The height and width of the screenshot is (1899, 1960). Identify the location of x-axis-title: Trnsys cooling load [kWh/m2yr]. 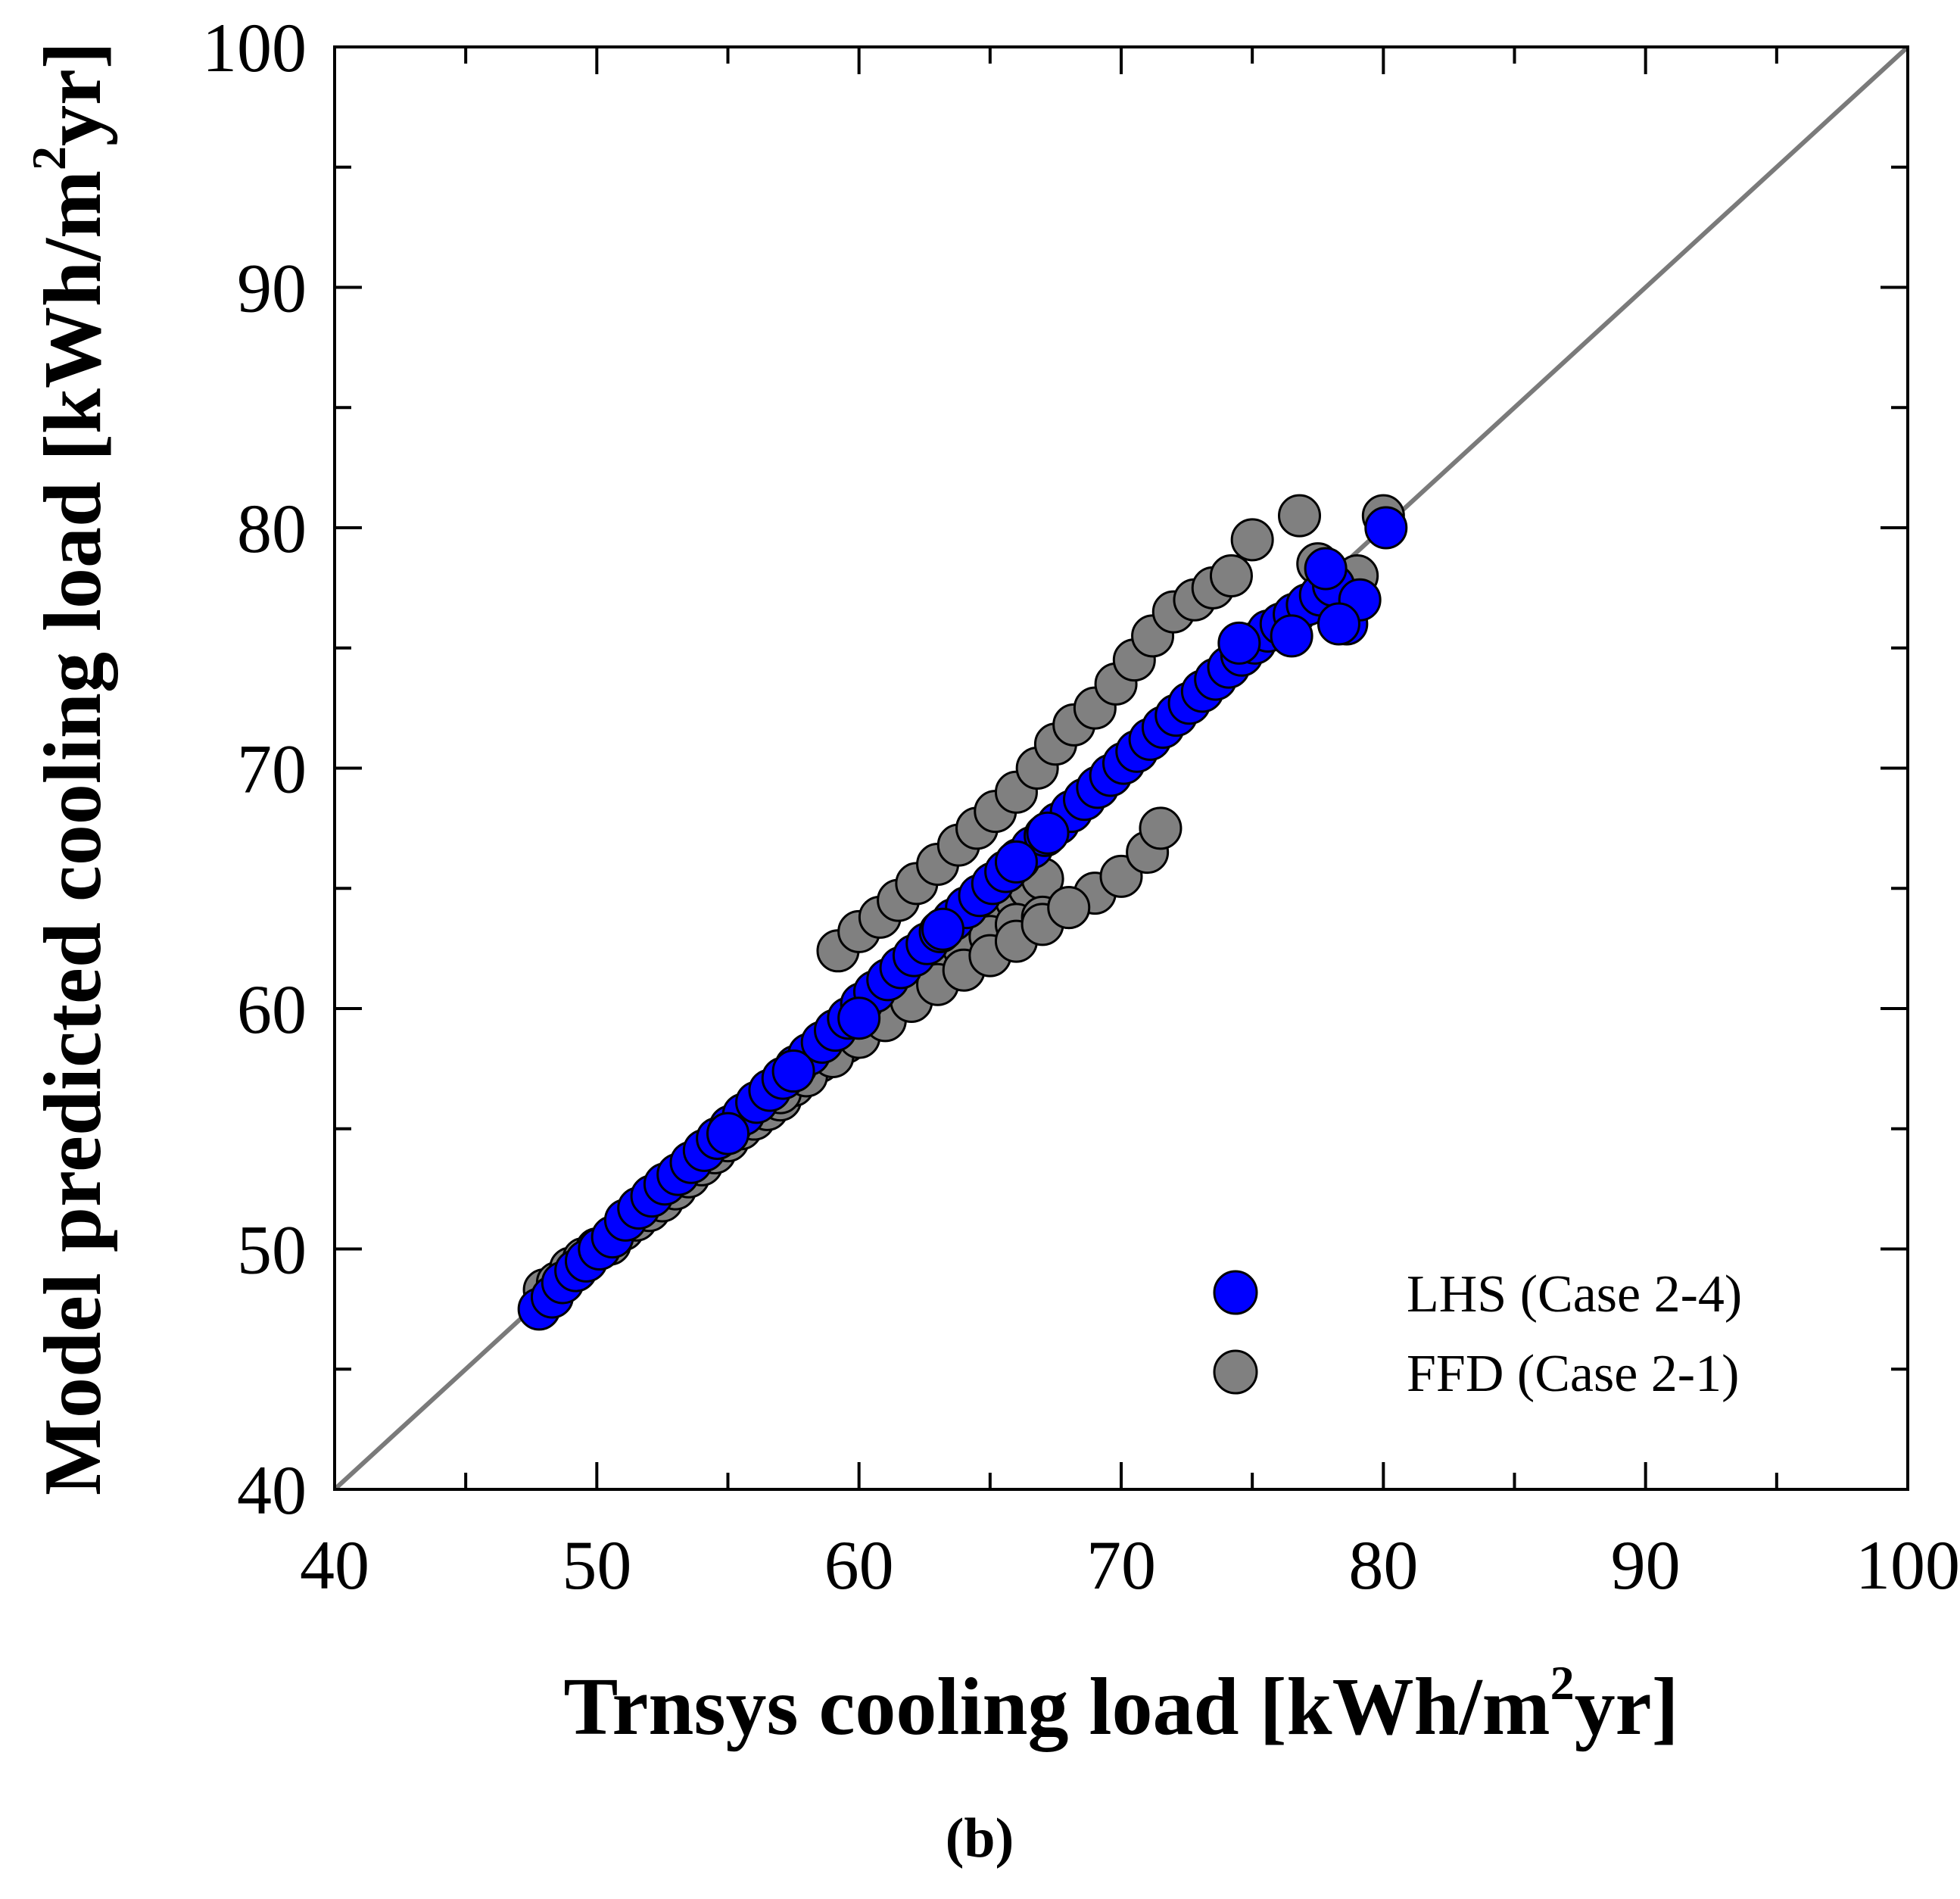
(1120, 1704).